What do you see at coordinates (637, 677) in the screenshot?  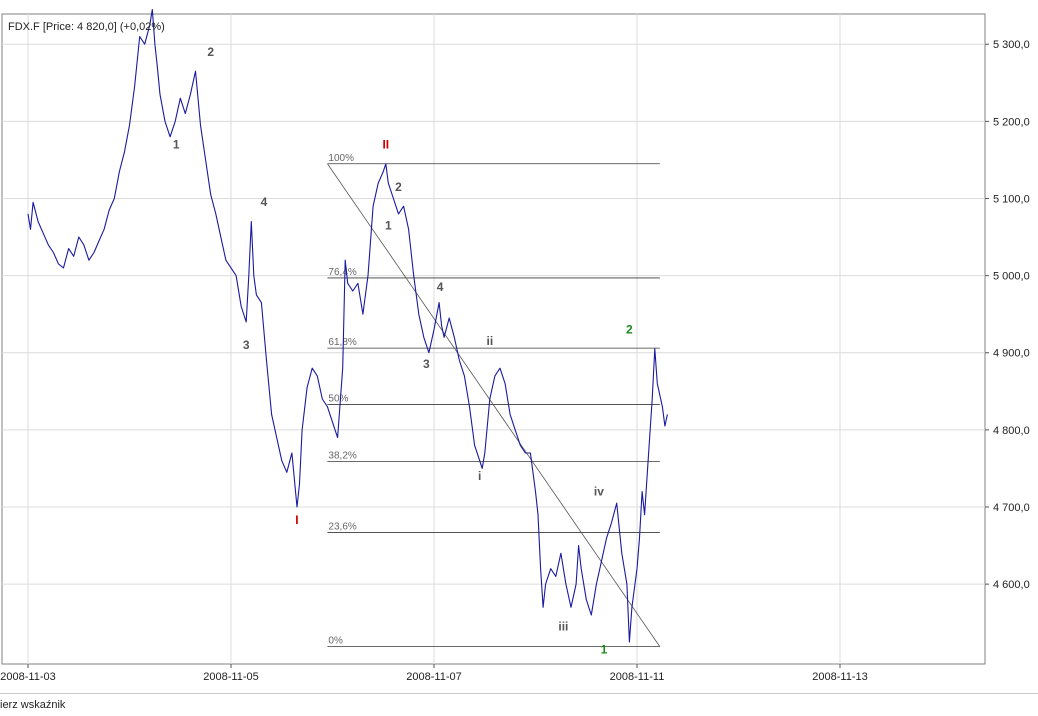 I see `x-tick-label: 2008-11-11` at bounding box center [637, 677].